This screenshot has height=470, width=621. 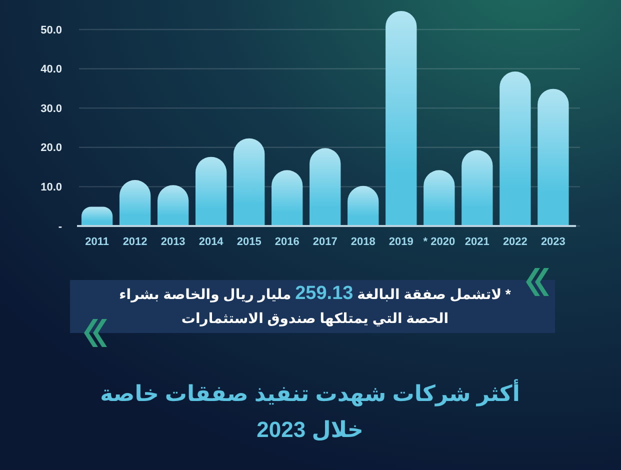 I want to click on x-tick-label: 2019, so click(x=401, y=242).